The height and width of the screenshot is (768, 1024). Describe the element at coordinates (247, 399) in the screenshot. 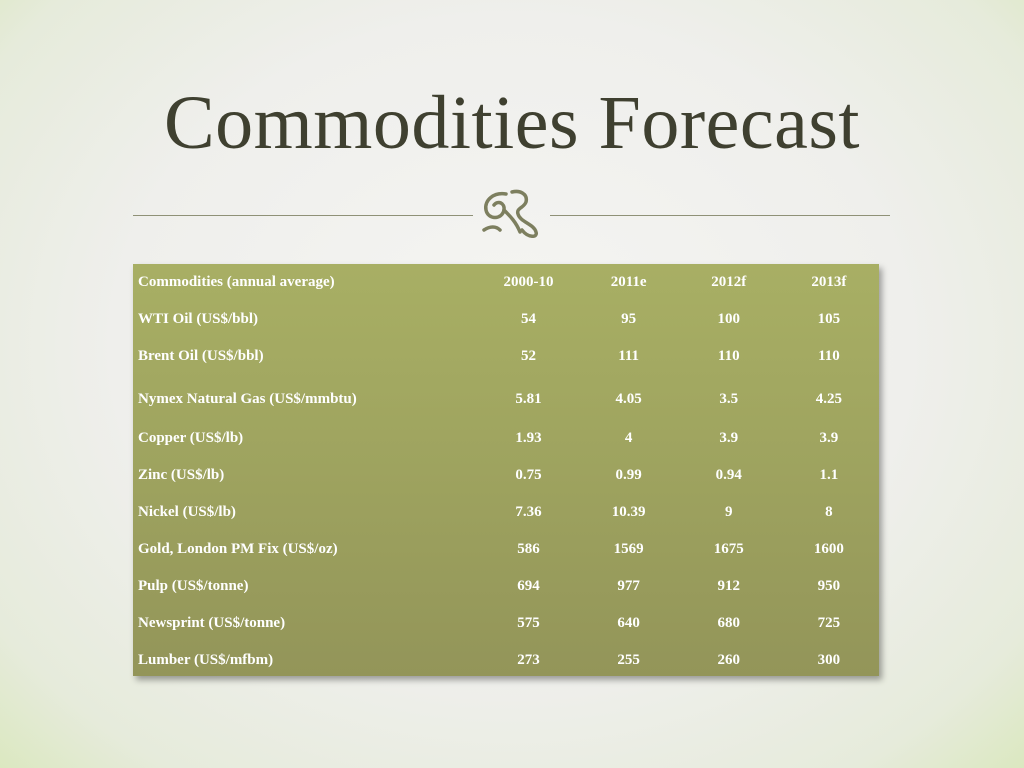

I see `commodity-name-cell: Nymex Natural Gas (US$/mmbtu)` at that location.